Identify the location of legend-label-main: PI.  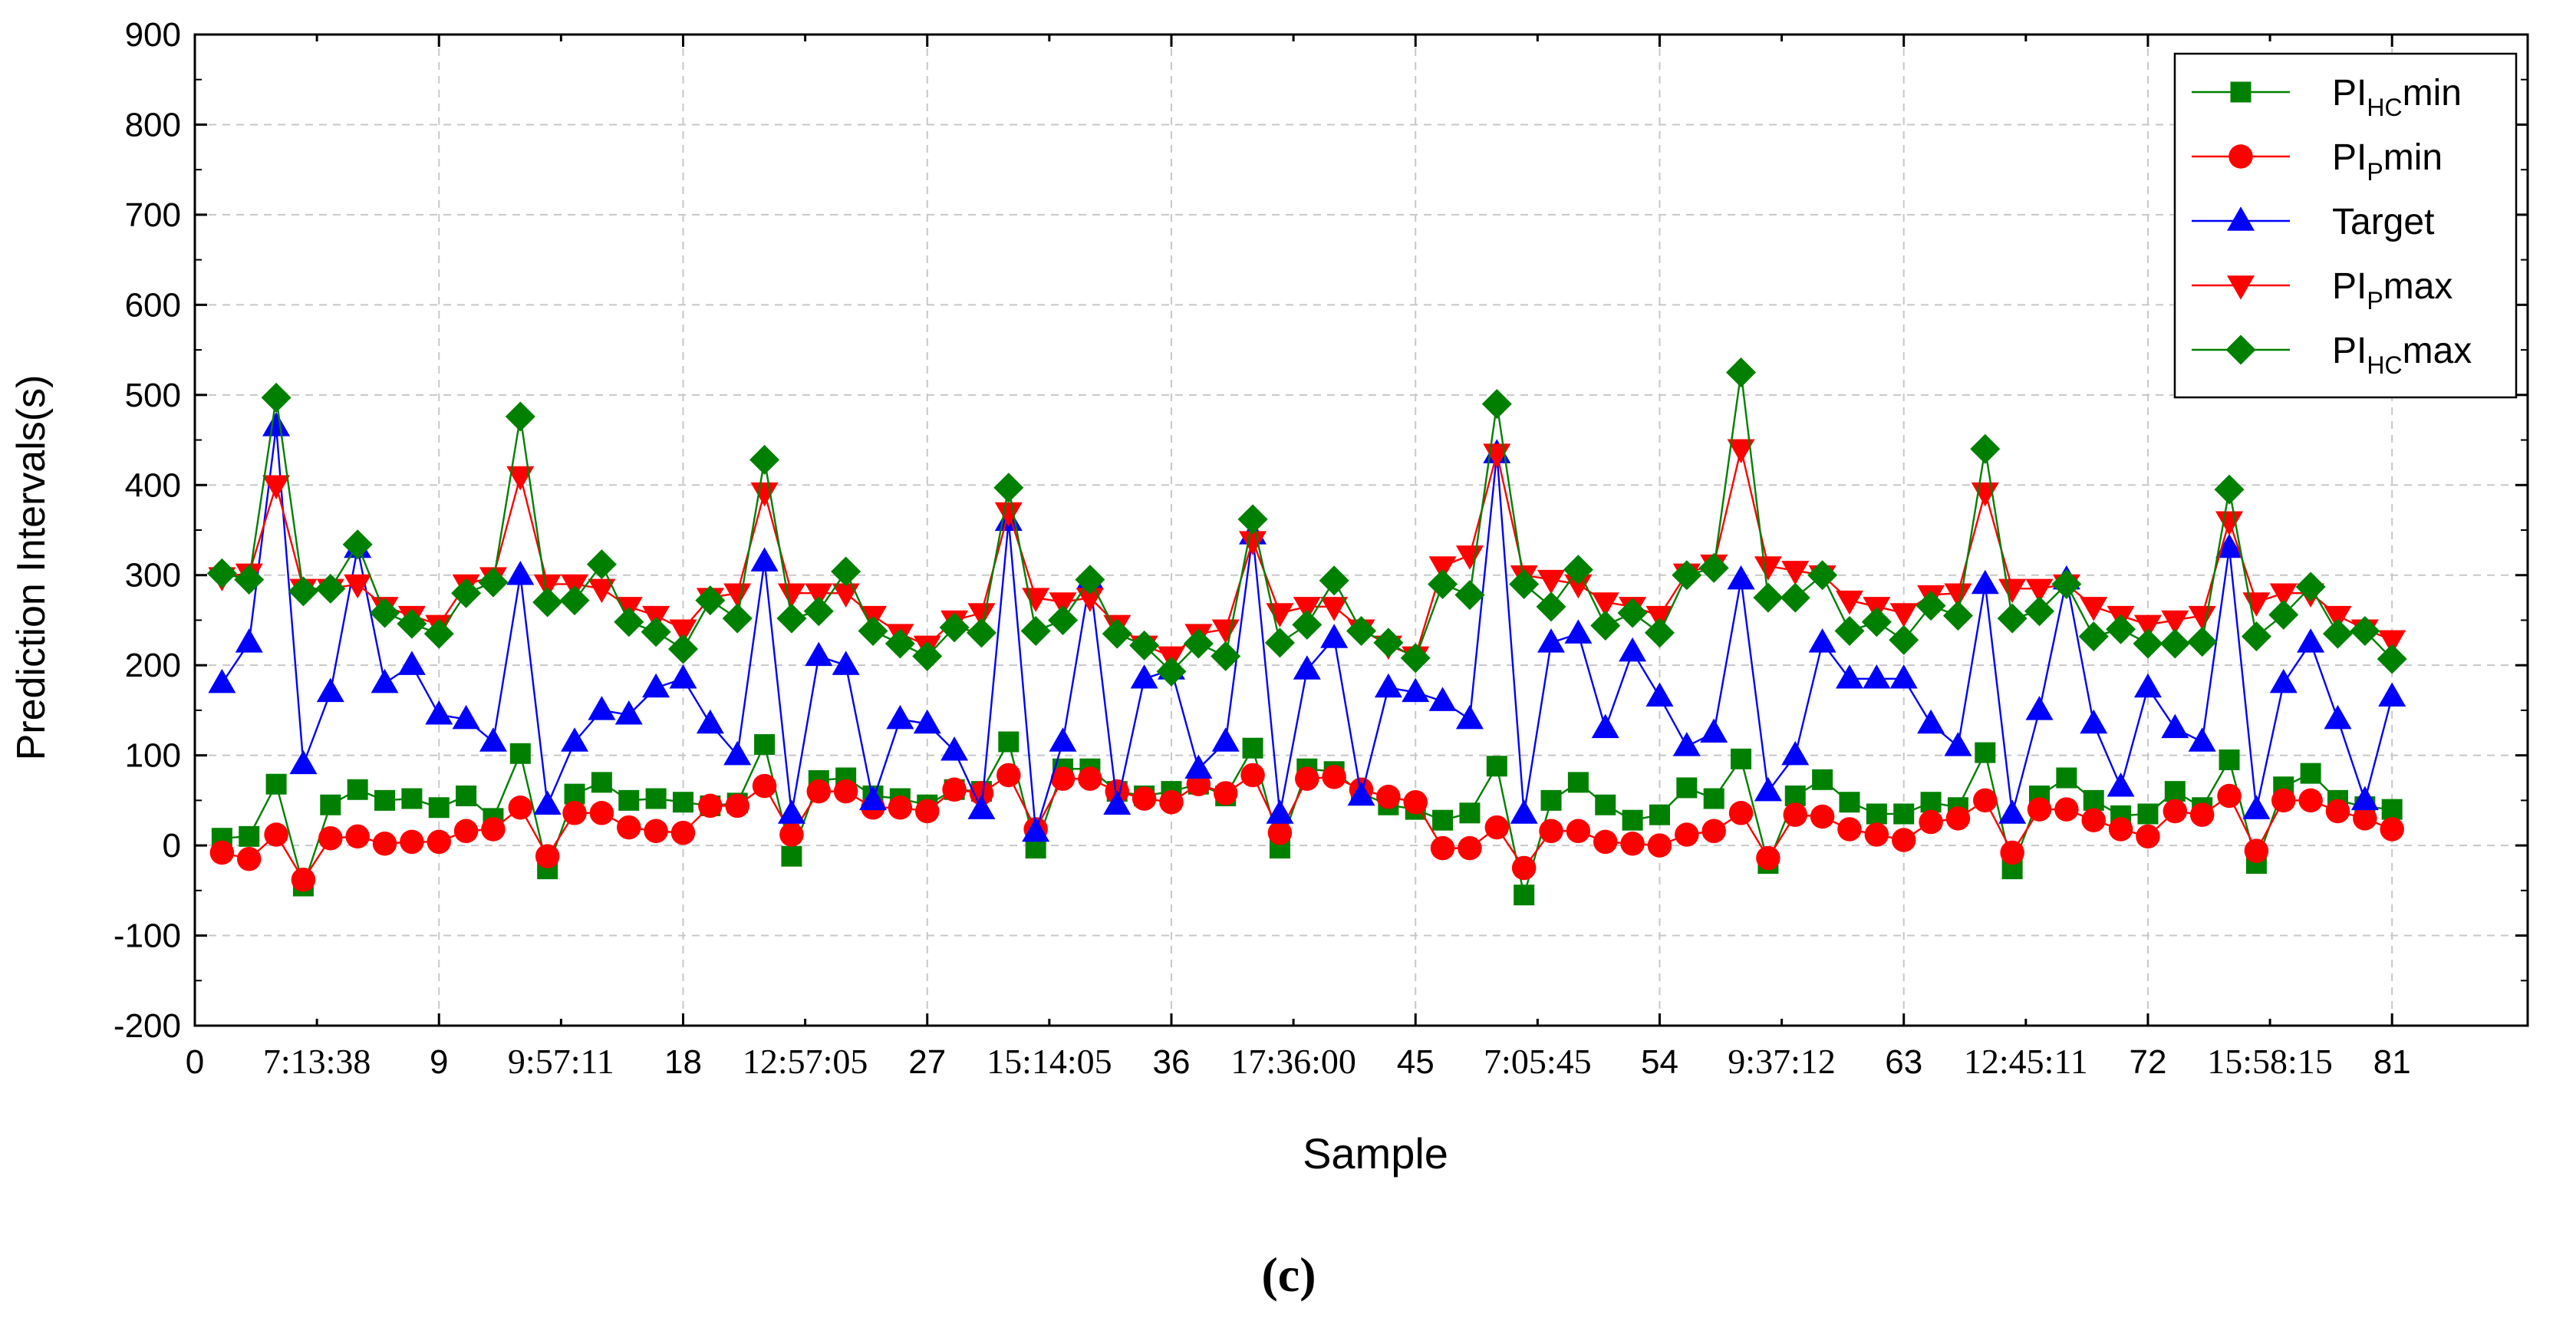
(2349, 286).